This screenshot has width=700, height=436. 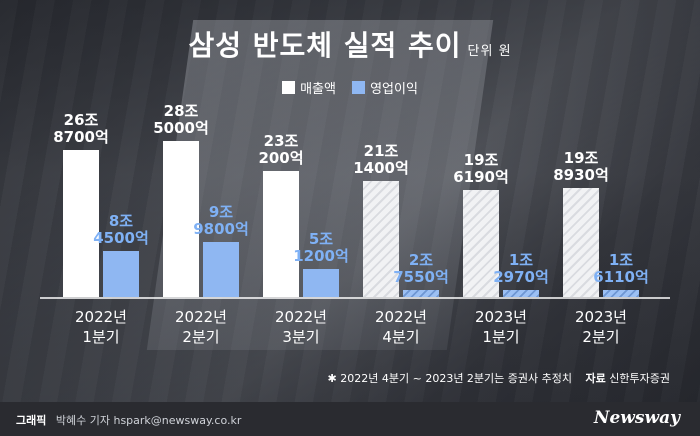 I want to click on data-label-line: 8조, so click(x=121, y=220).